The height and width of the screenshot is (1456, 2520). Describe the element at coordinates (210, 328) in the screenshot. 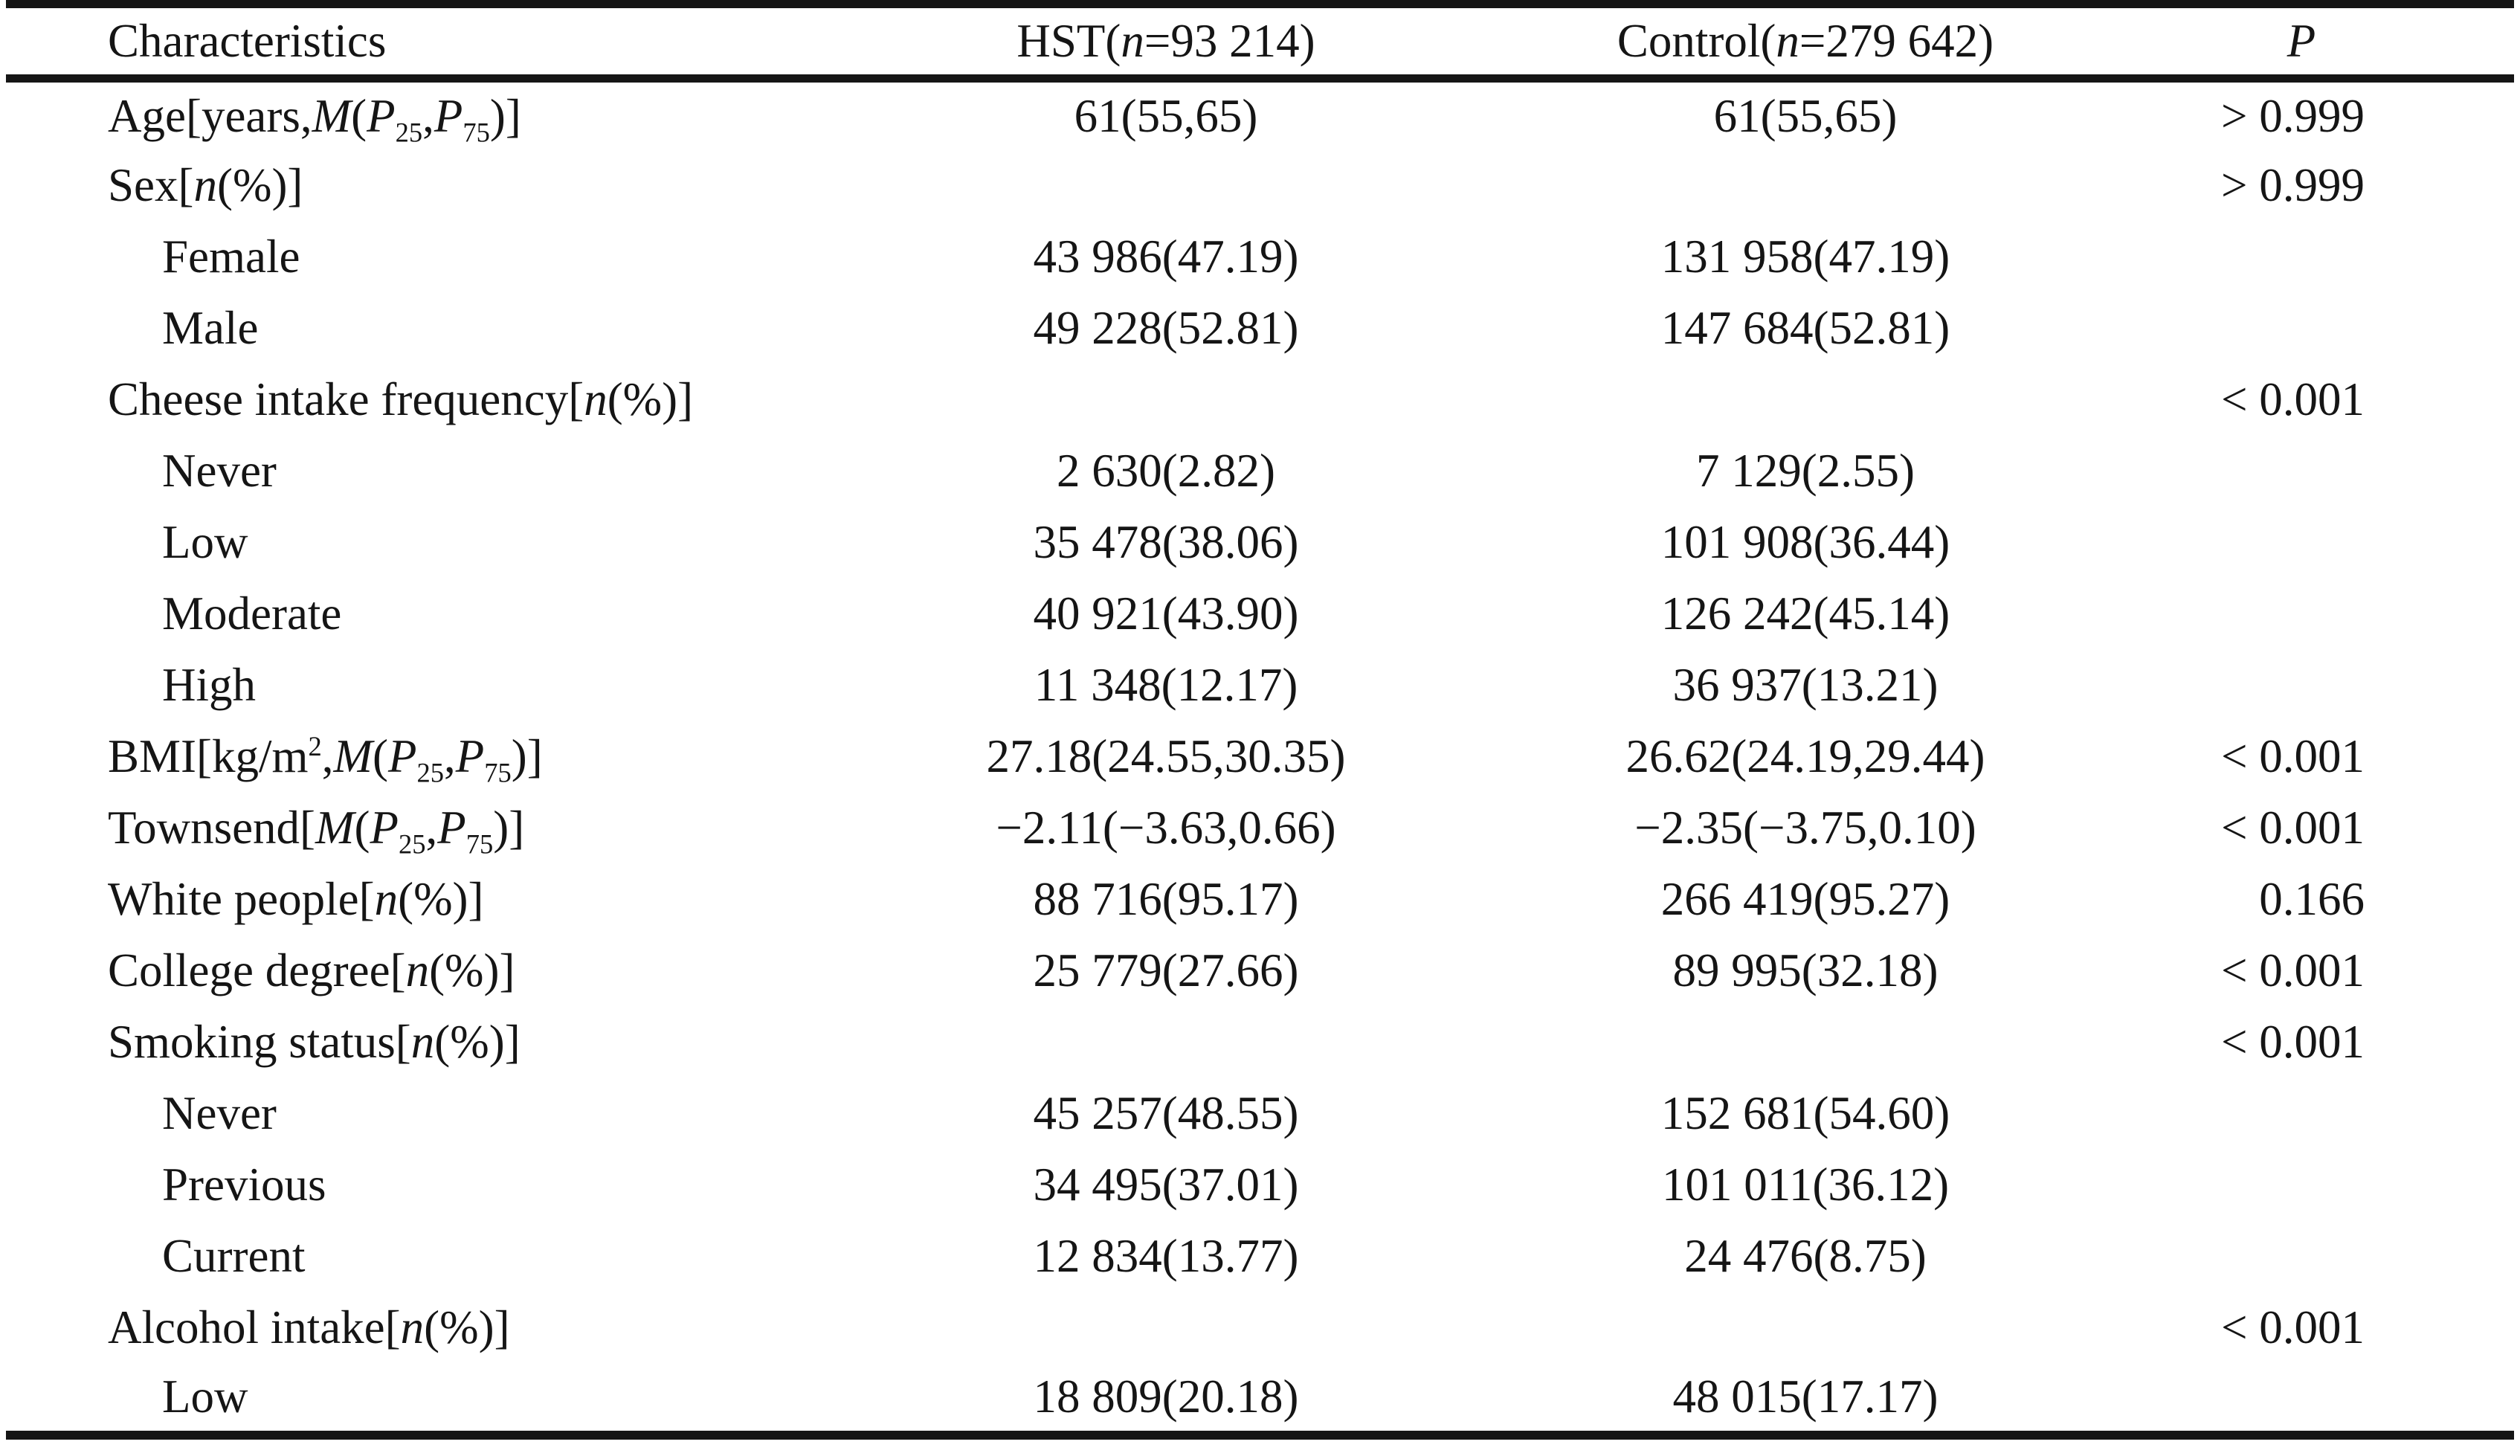

I see `row-label: Male` at that location.